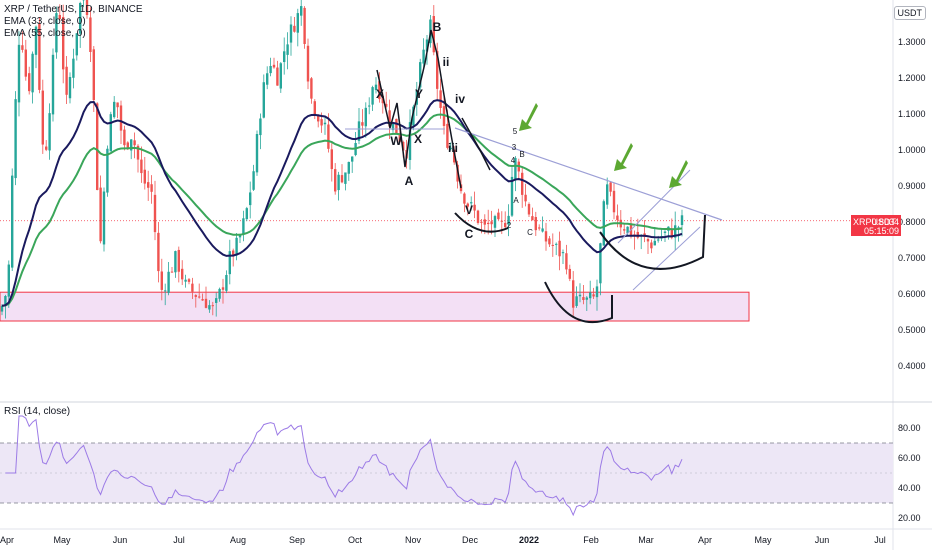  What do you see at coordinates (45, 33) in the screenshot?
I see `legend-ema-55: EMA (55, close, 0)` at bounding box center [45, 33].